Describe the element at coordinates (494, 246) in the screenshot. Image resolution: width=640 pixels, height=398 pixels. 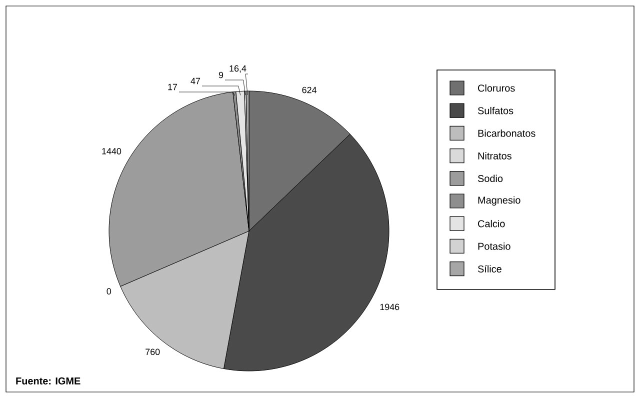
I see `legend-label: Potasio` at that location.